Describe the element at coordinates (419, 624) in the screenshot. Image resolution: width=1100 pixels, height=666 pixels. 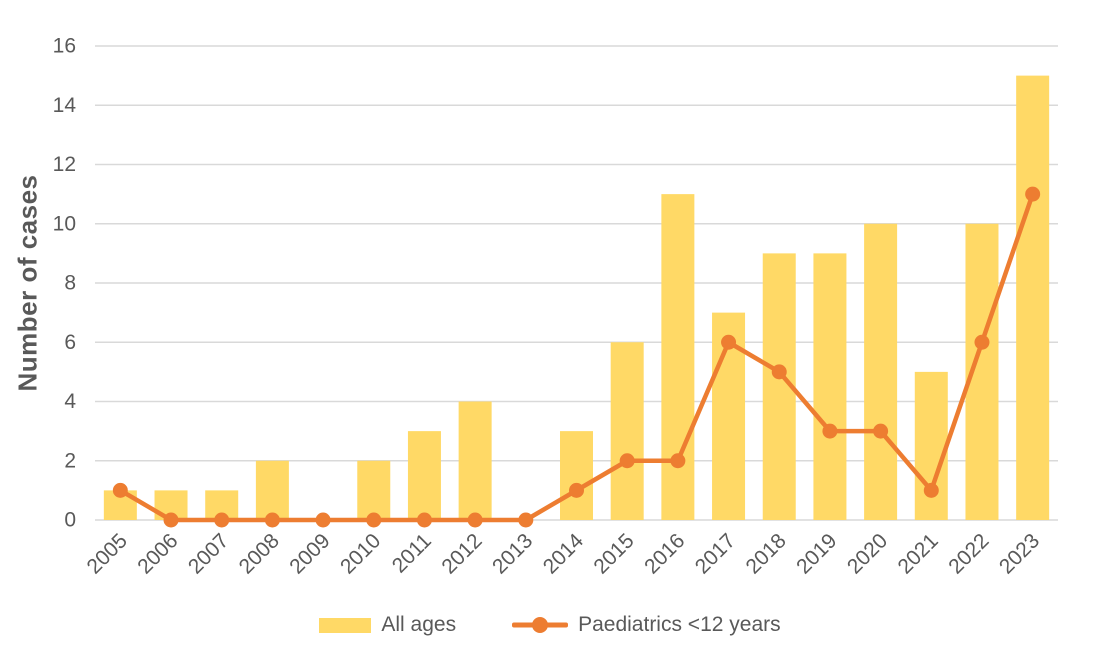
I see `legend-label-all-ages: All ages` at that location.